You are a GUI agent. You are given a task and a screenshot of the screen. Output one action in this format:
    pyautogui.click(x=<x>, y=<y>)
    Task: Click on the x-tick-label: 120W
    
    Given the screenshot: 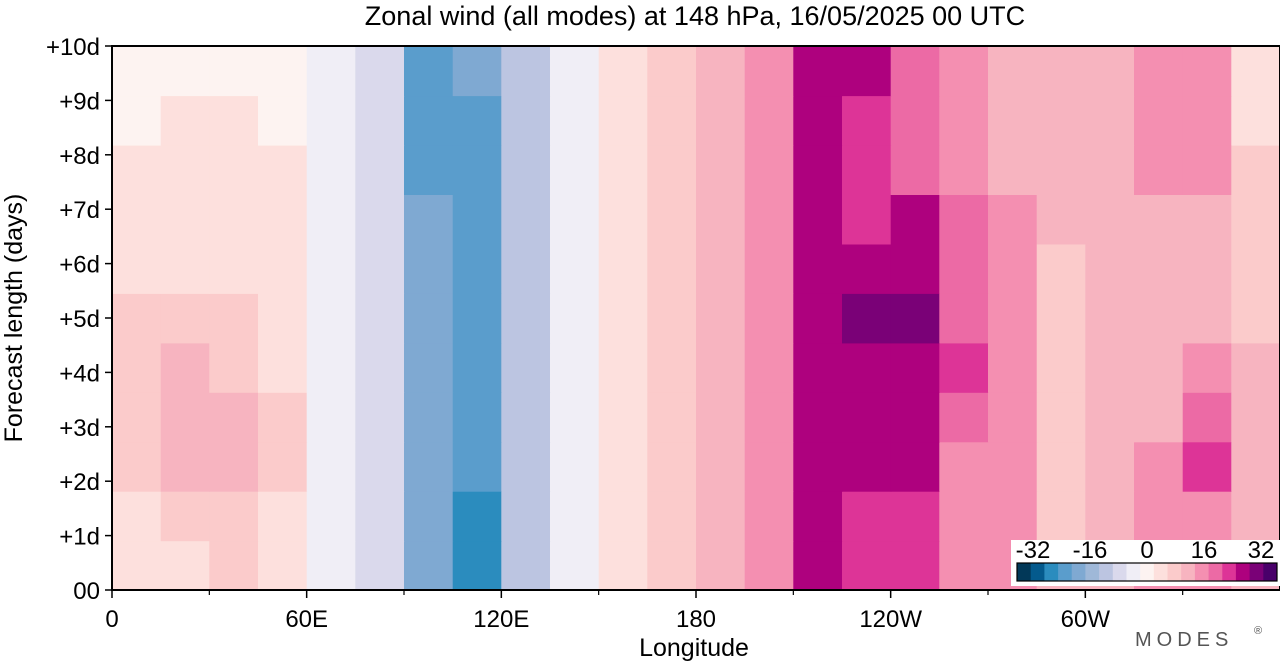 What is the action you would take?
    pyautogui.click(x=890, y=619)
    